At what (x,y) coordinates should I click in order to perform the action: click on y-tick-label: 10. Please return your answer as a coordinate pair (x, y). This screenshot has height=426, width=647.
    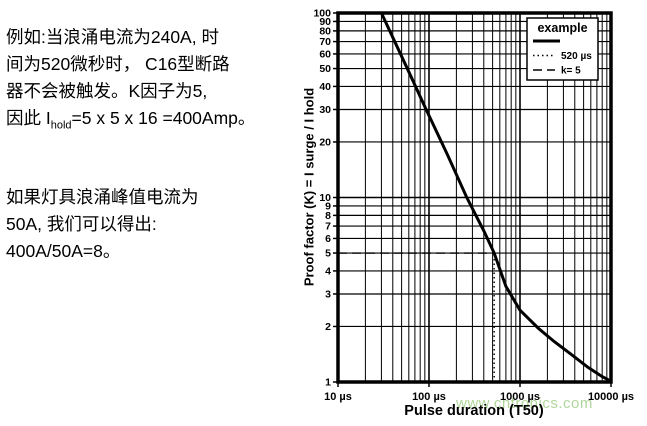
    Looking at the image, I should click on (325, 198).